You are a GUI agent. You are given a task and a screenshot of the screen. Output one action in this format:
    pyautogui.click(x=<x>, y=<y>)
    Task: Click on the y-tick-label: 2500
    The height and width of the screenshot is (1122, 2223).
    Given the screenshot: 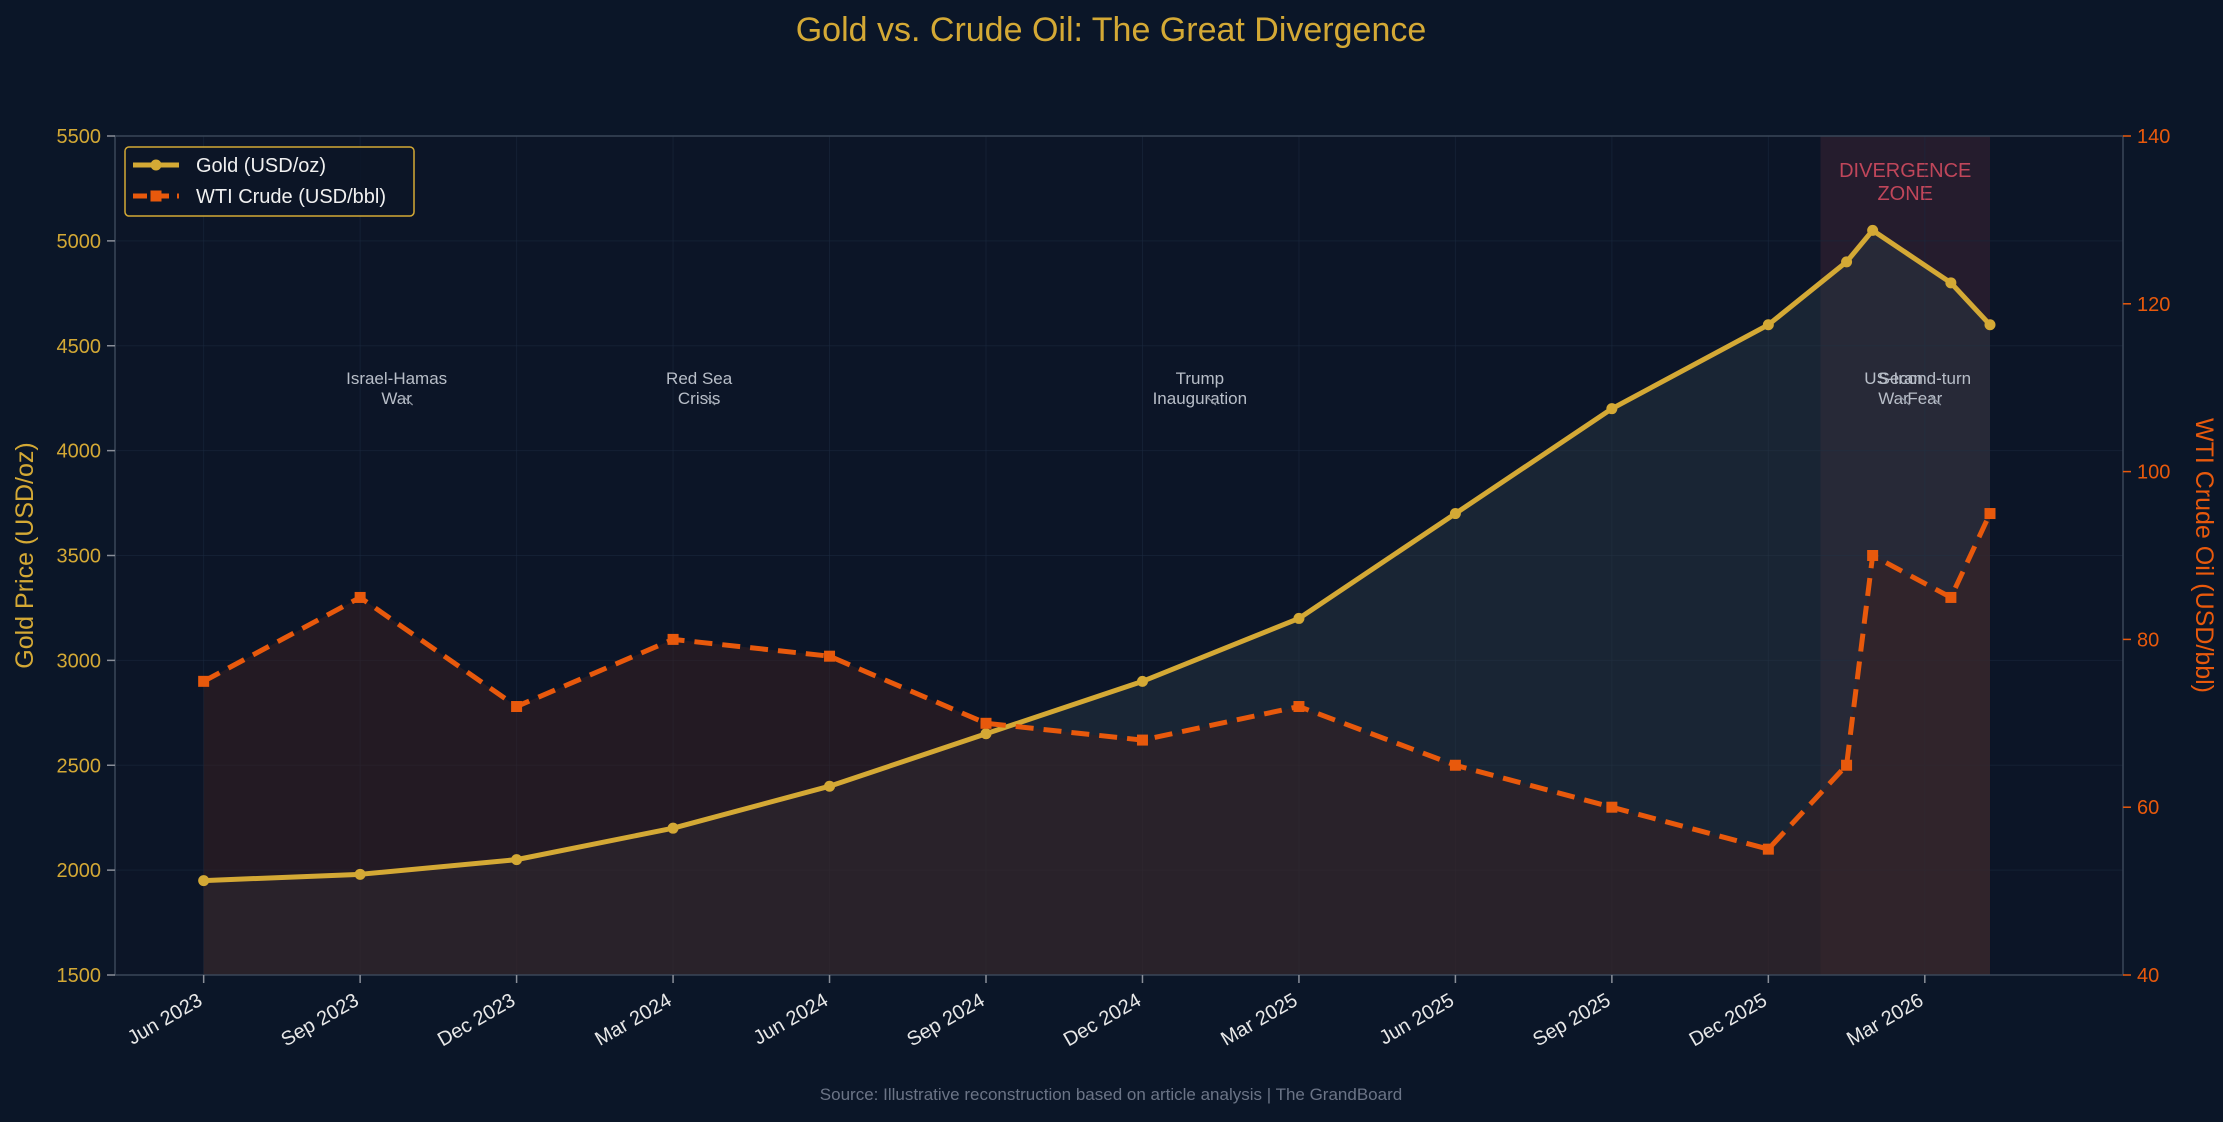 What is the action you would take?
    pyautogui.click(x=79, y=766)
    